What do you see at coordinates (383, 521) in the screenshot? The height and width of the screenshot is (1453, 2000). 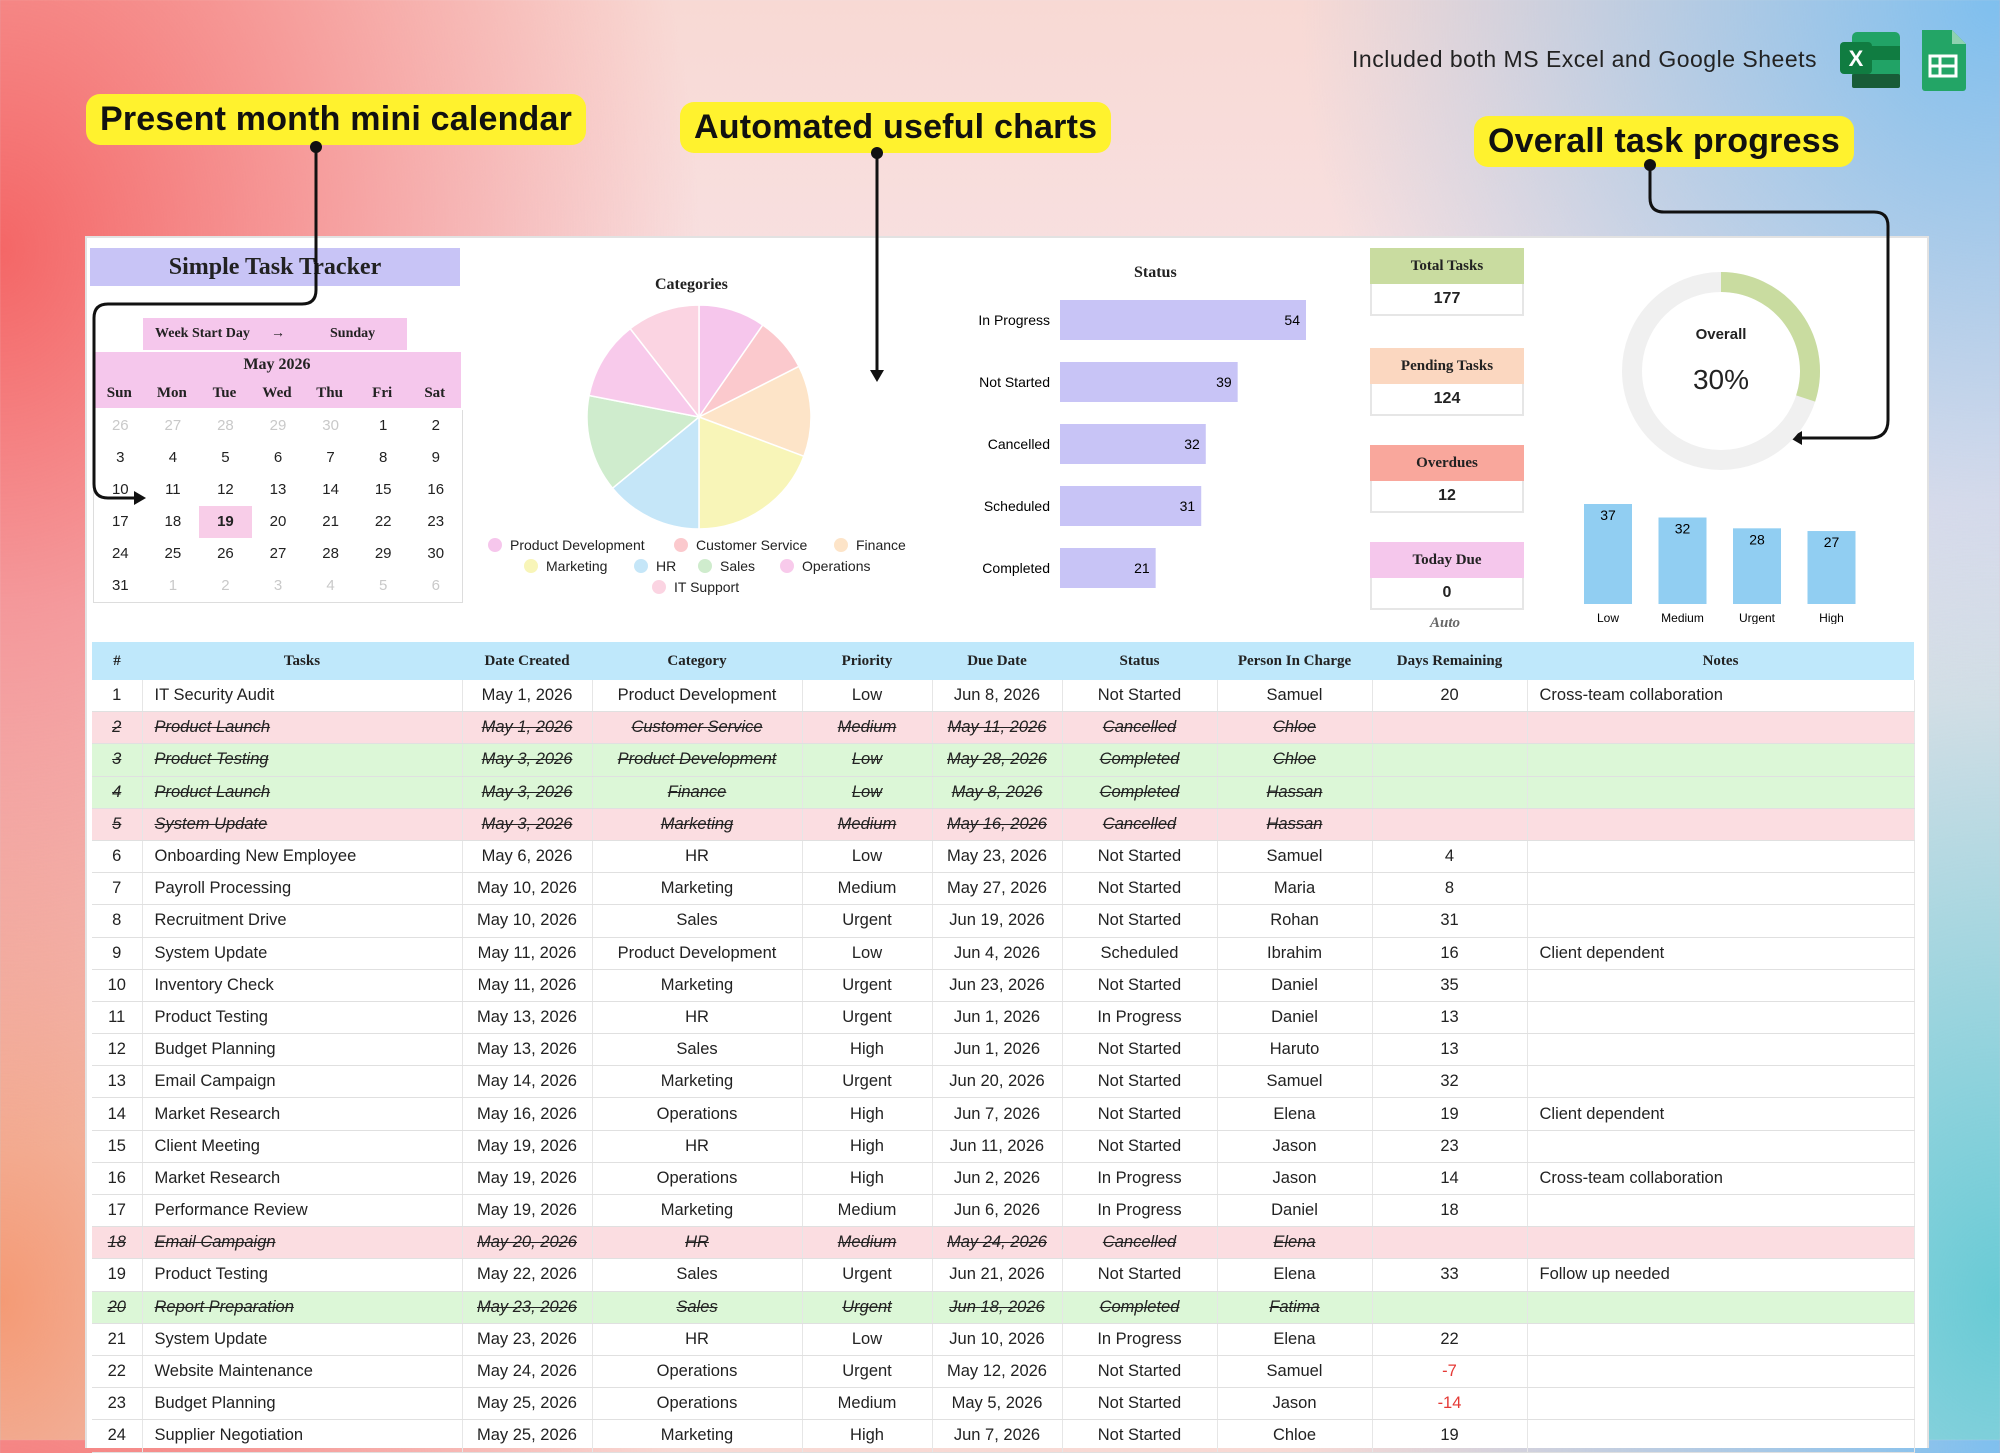 I see `calendar-day: 22` at bounding box center [383, 521].